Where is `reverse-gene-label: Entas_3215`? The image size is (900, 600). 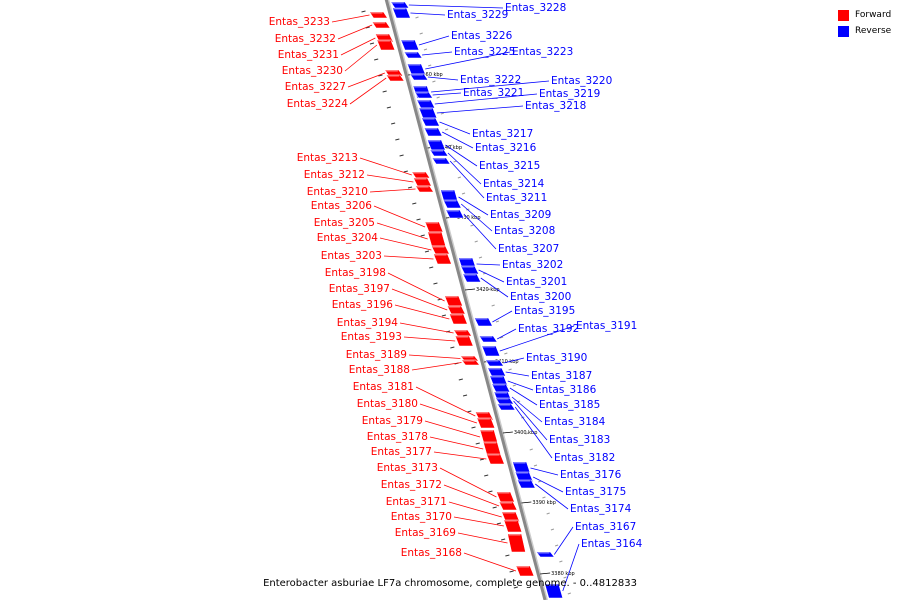 reverse-gene-label: Entas_3215 is located at coordinates (509, 166).